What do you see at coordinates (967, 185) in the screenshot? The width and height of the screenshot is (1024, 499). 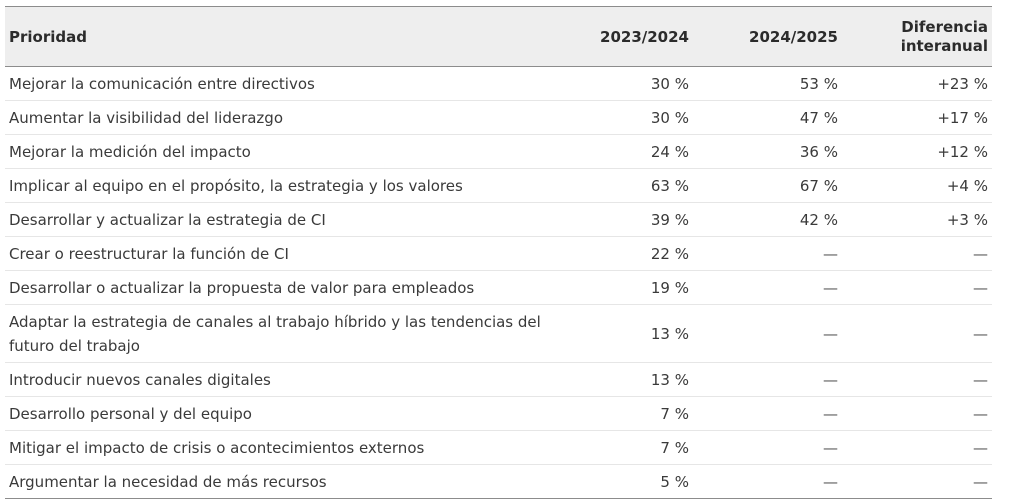 I see `cell-difference: +4 %` at bounding box center [967, 185].